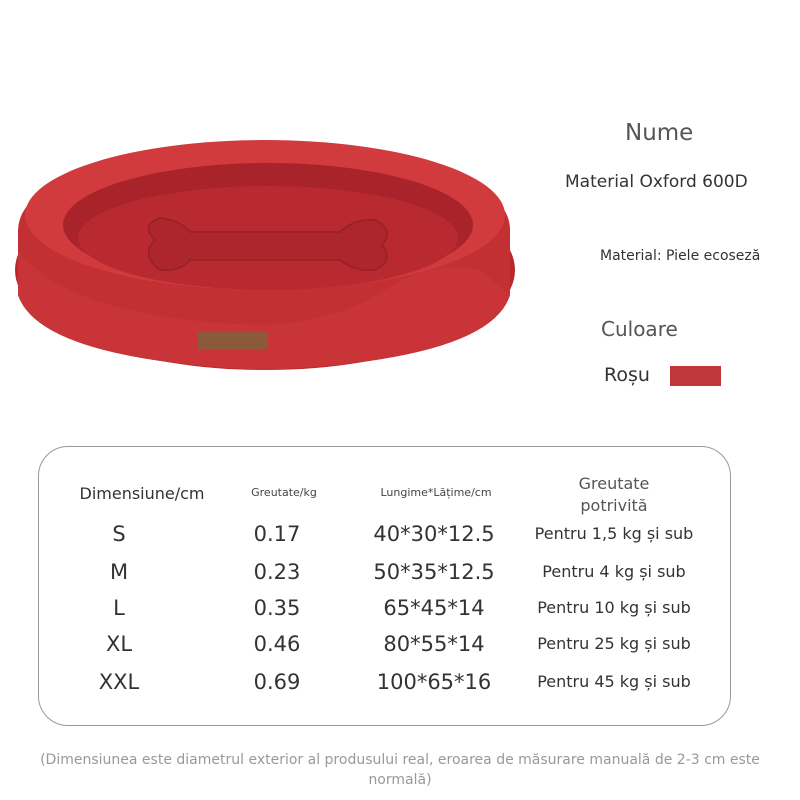 The image size is (800, 800). Describe the element at coordinates (695, 376) in the screenshot. I see `color-swatch` at that location.